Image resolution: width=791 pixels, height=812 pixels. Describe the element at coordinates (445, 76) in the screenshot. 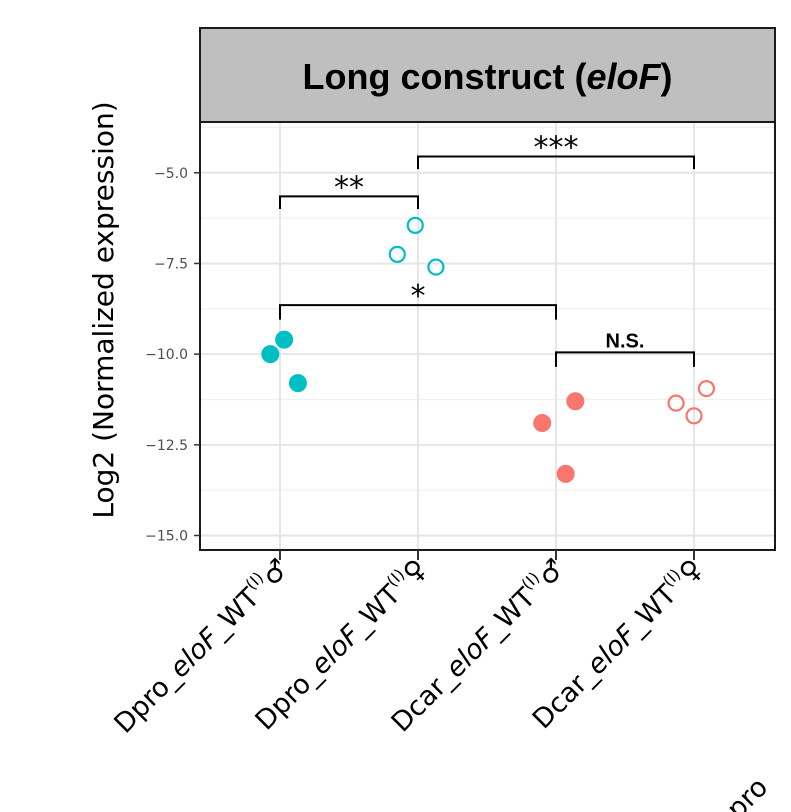

I see `strip-title-main: Long construct (` at that location.